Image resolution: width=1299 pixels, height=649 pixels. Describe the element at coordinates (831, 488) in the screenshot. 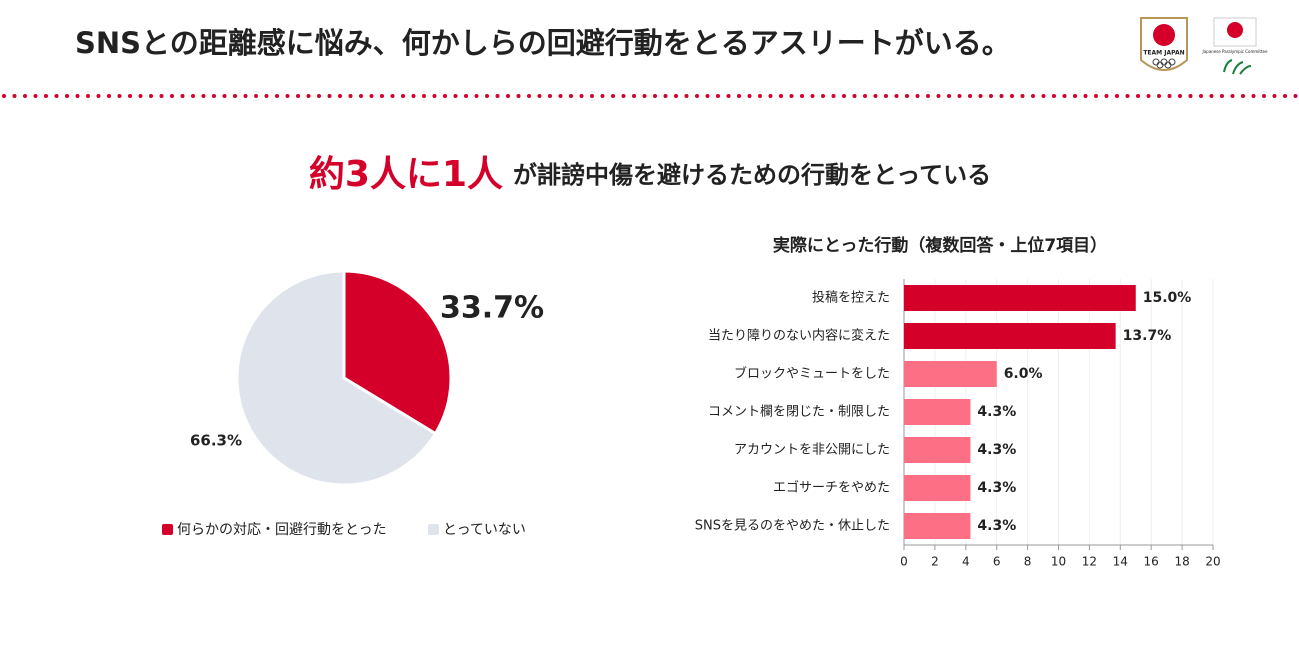

I see `category-label: エゴサーチをやめた` at that location.